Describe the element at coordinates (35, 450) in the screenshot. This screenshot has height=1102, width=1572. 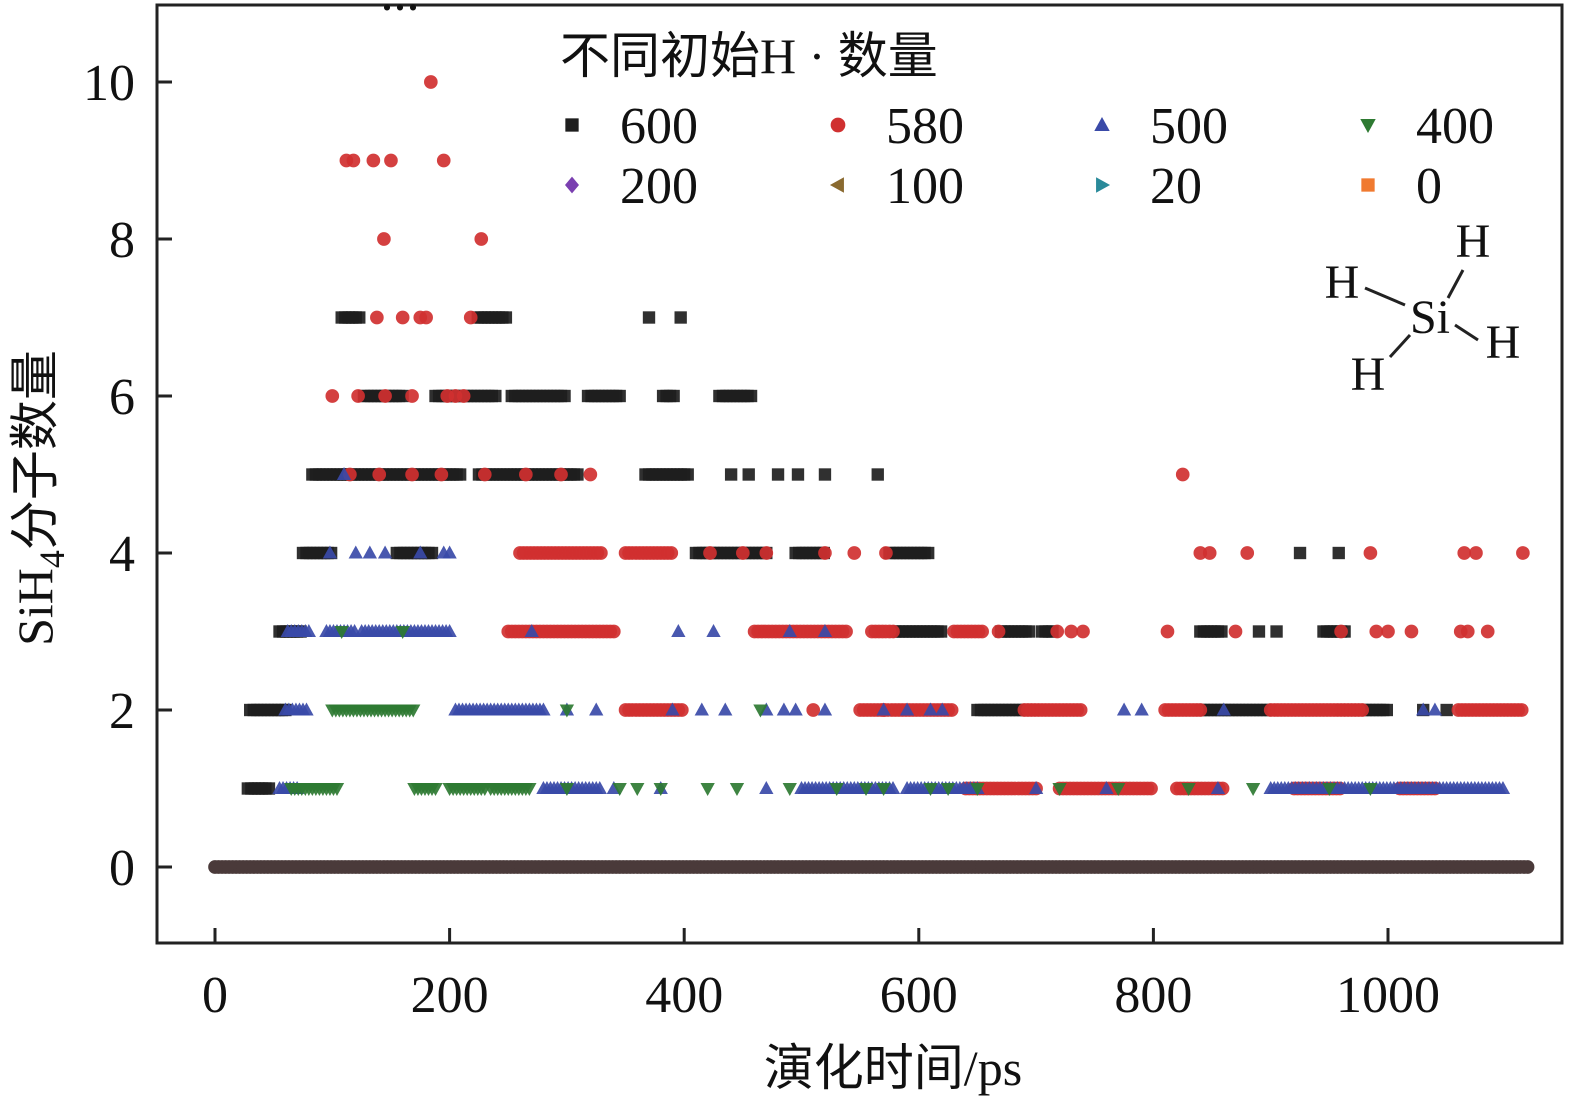
I see `y-axis-title-suffix: 分子数量` at that location.